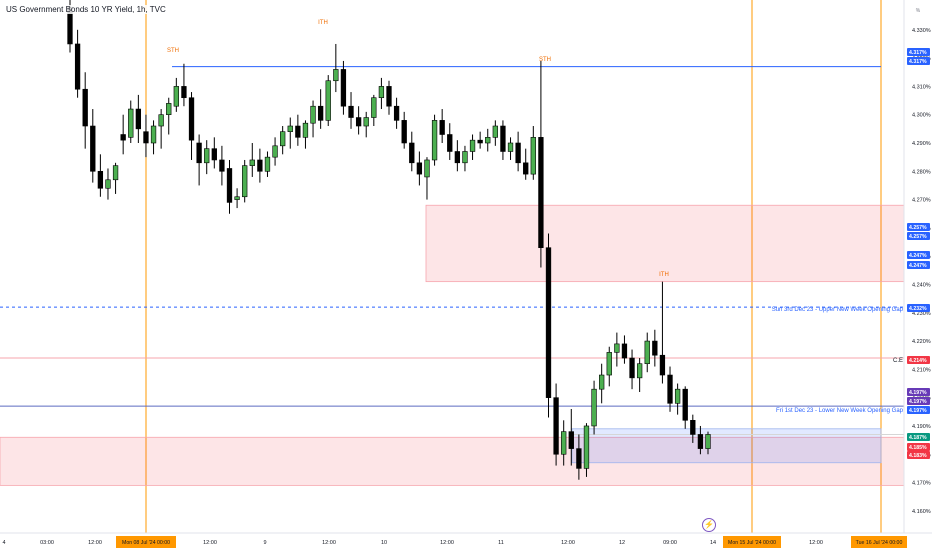 This screenshot has height=555, width=932. What do you see at coordinates (709, 525) in the screenshot?
I see `lightning-icon: ⚡` at bounding box center [709, 525].